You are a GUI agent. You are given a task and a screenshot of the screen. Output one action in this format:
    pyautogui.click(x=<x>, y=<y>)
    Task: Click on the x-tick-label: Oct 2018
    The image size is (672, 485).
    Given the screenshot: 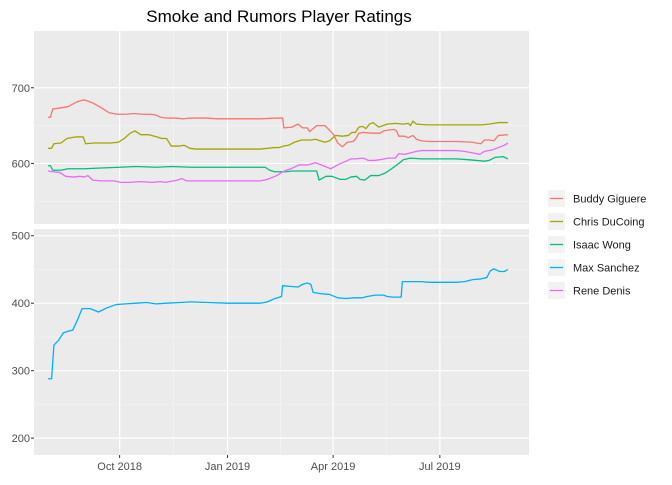 What is the action you would take?
    pyautogui.click(x=119, y=467)
    